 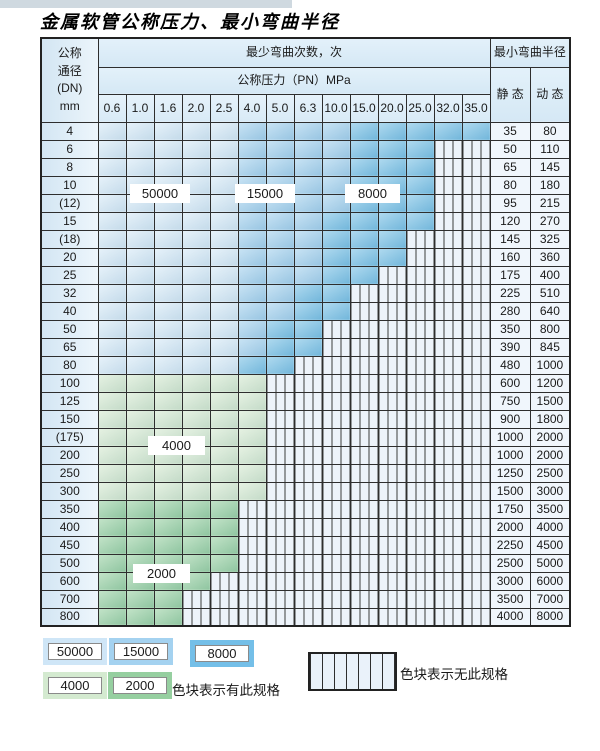 What do you see at coordinates (454, 674) in the screenshot?
I see `legend-no-spec-text: 色块表示无此规格` at bounding box center [454, 674].